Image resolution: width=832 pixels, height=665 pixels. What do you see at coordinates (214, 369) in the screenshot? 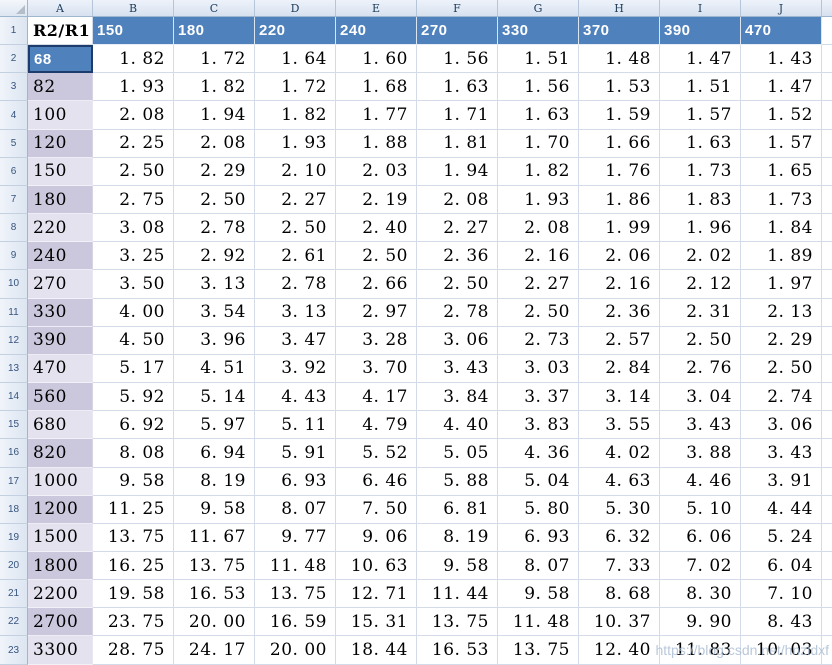
I see `data-cell: 4. 51` at bounding box center [214, 369].